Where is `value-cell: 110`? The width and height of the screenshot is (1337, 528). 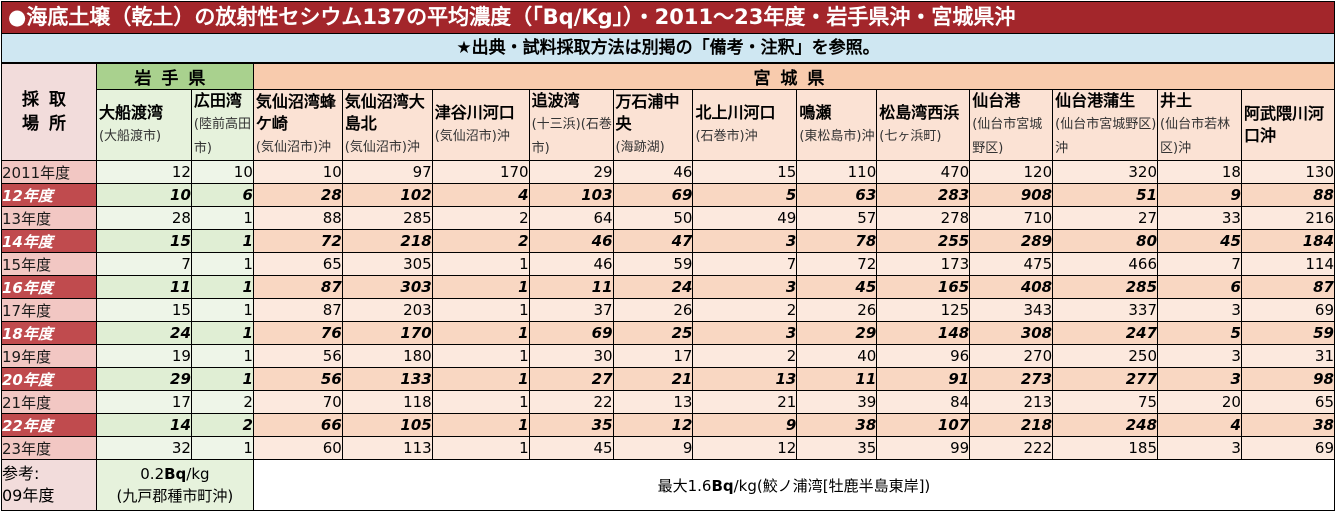
value-cell: 110 is located at coordinates (837, 172).